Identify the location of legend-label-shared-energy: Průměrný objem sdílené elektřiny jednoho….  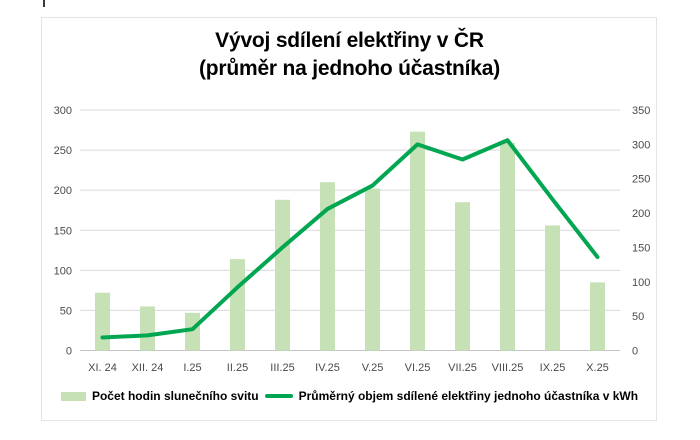
(468, 396).